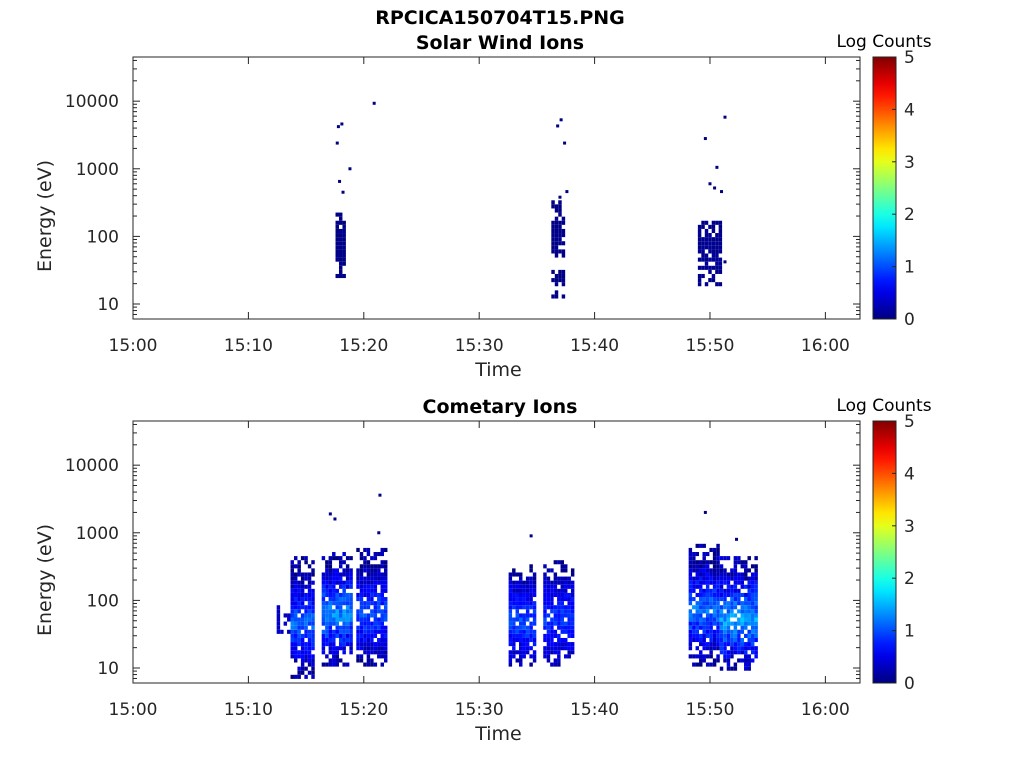  I want to click on y-tick-label: 100, so click(103, 237).